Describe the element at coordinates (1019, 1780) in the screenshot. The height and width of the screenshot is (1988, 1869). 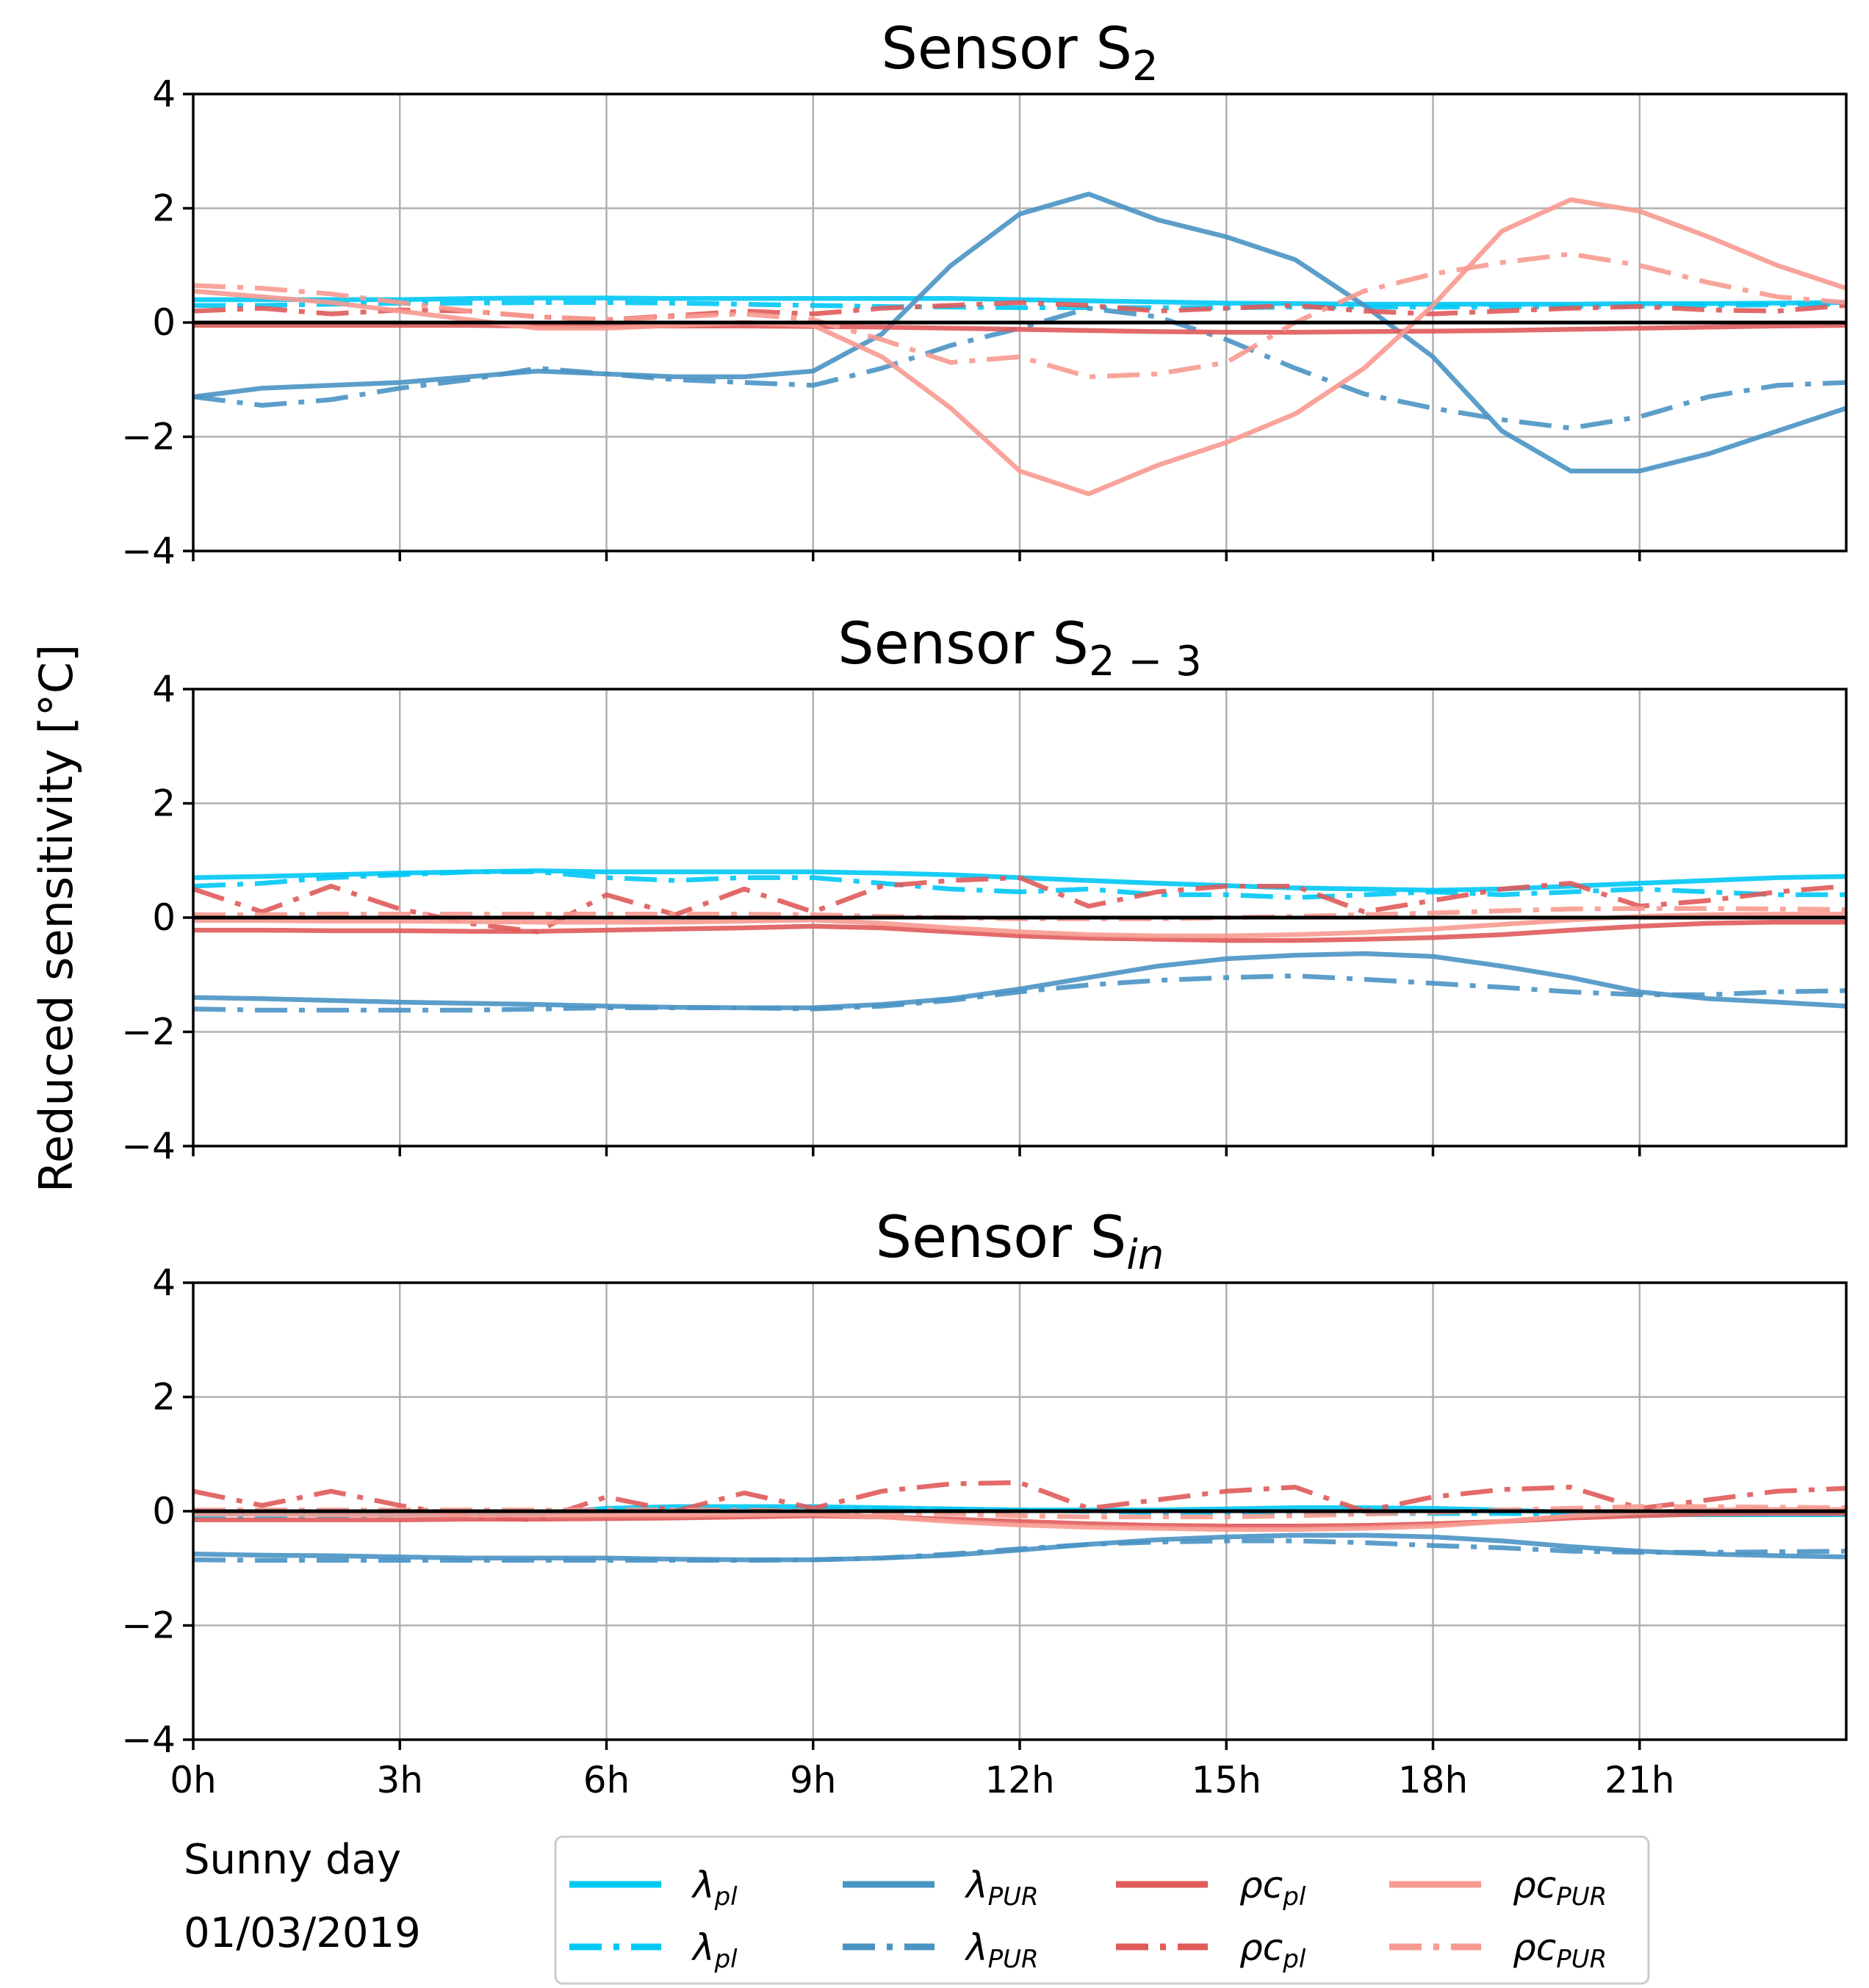
I see `x-tick-label: 12h` at that location.